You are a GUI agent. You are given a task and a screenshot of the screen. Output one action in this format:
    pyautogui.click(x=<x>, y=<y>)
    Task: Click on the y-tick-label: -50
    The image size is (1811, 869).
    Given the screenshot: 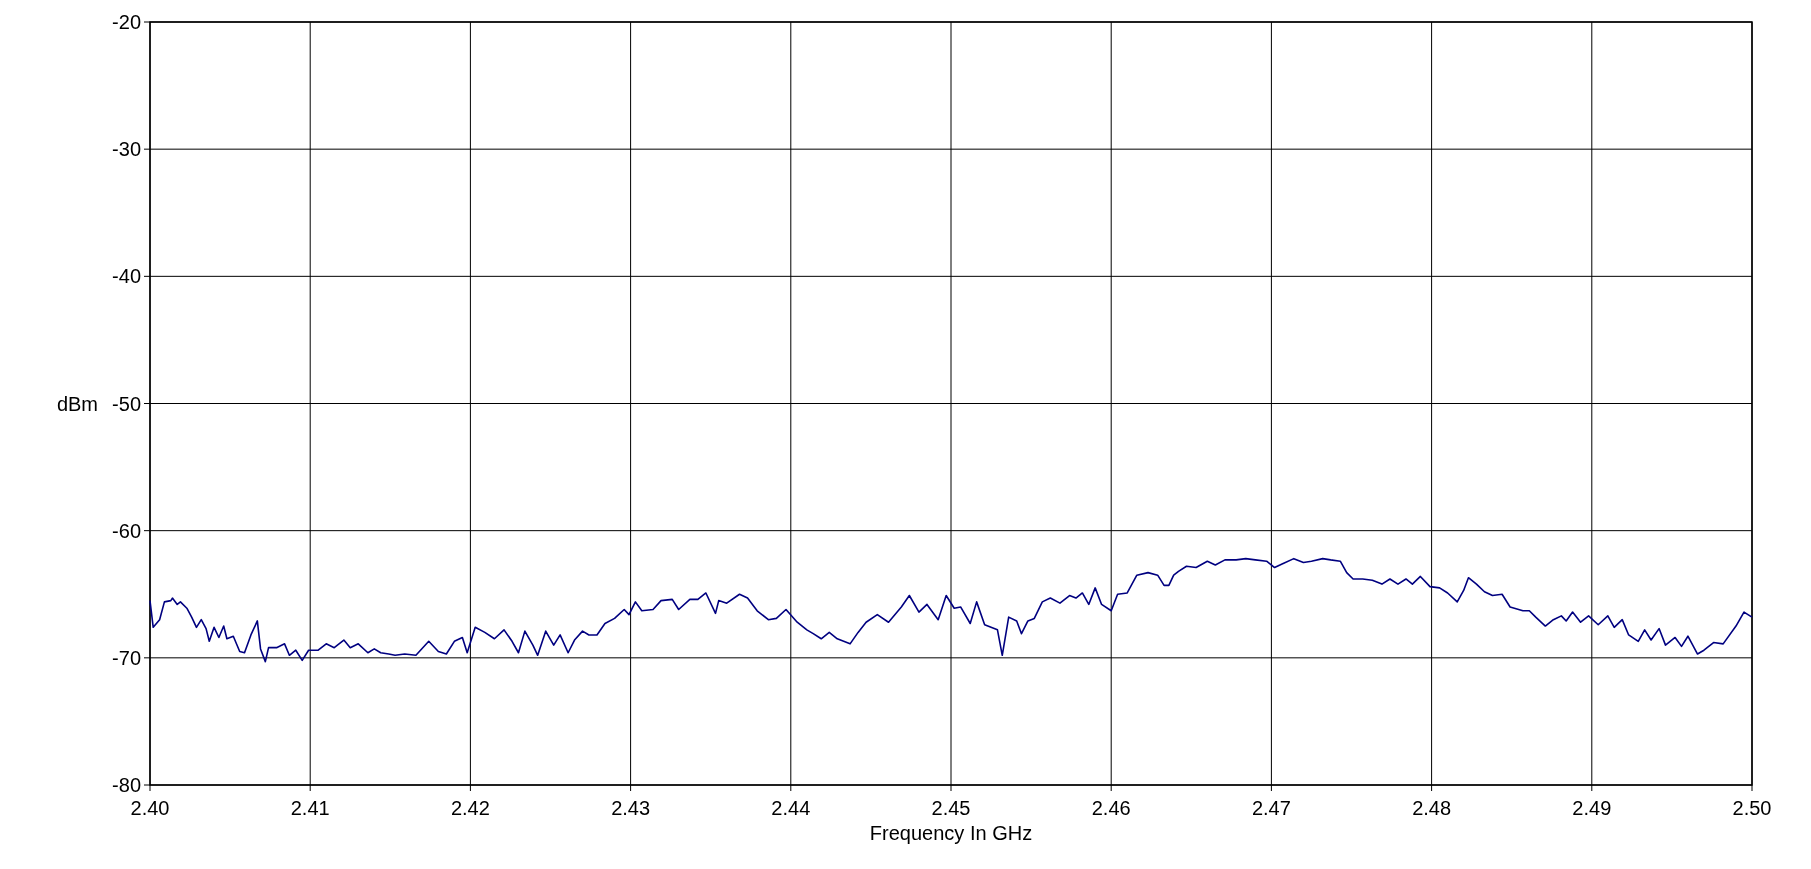 What is the action you would take?
    pyautogui.click(x=126, y=403)
    